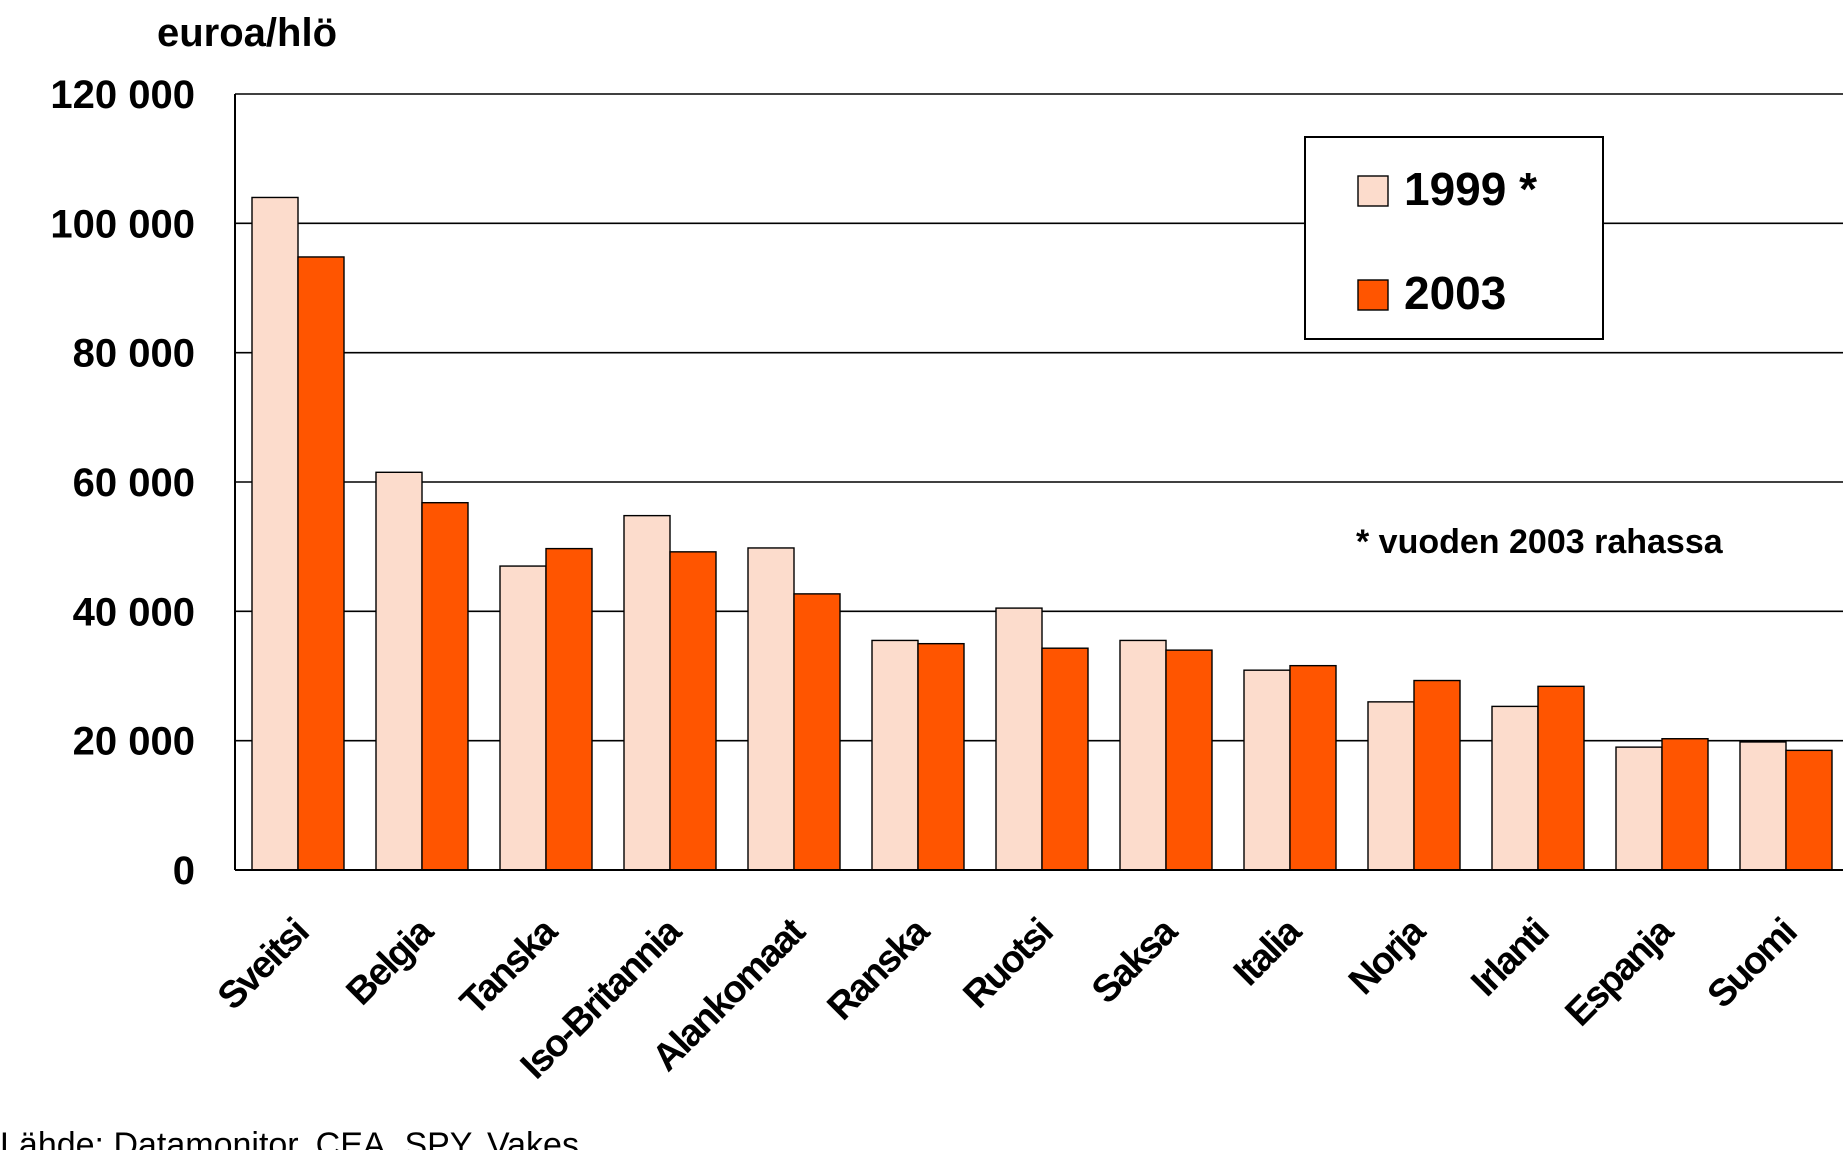 The width and height of the screenshot is (1843, 1150). What do you see at coordinates (1143, 755) in the screenshot?
I see `bar-series-1-saksa` at bounding box center [1143, 755].